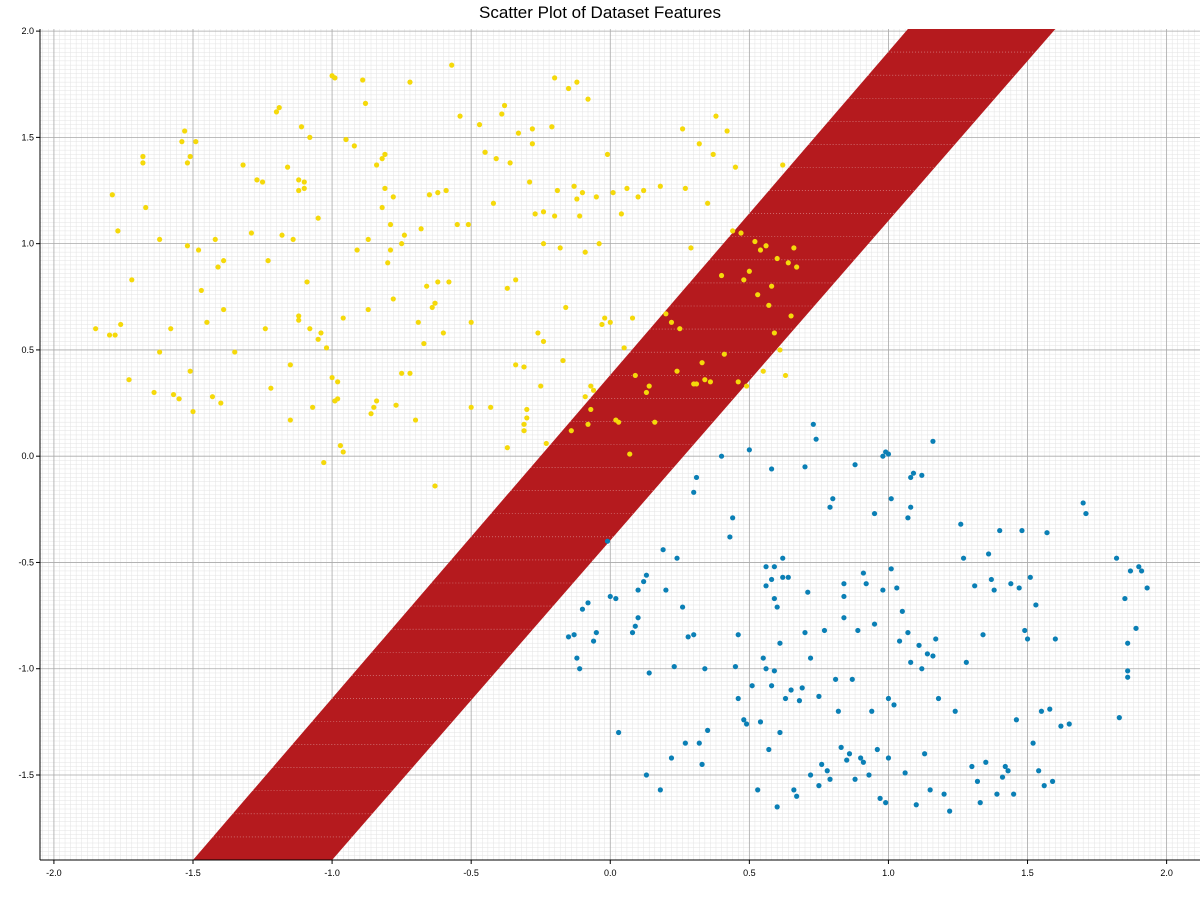  I want to click on x-tick-label: -2.0, so click(54, 873).